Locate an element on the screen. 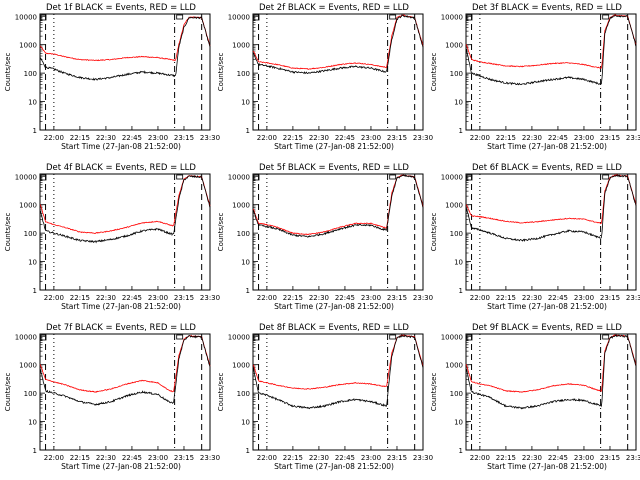 The image size is (640, 480). panel-title: Det 3f BLACK = Events, RED = LLD is located at coordinates (547, 8).